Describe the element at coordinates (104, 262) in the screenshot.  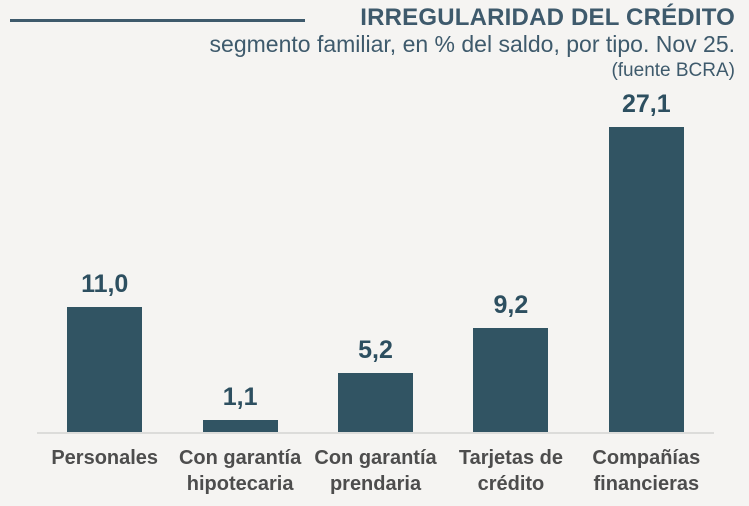
I see `bar-column: 11,0` at that location.